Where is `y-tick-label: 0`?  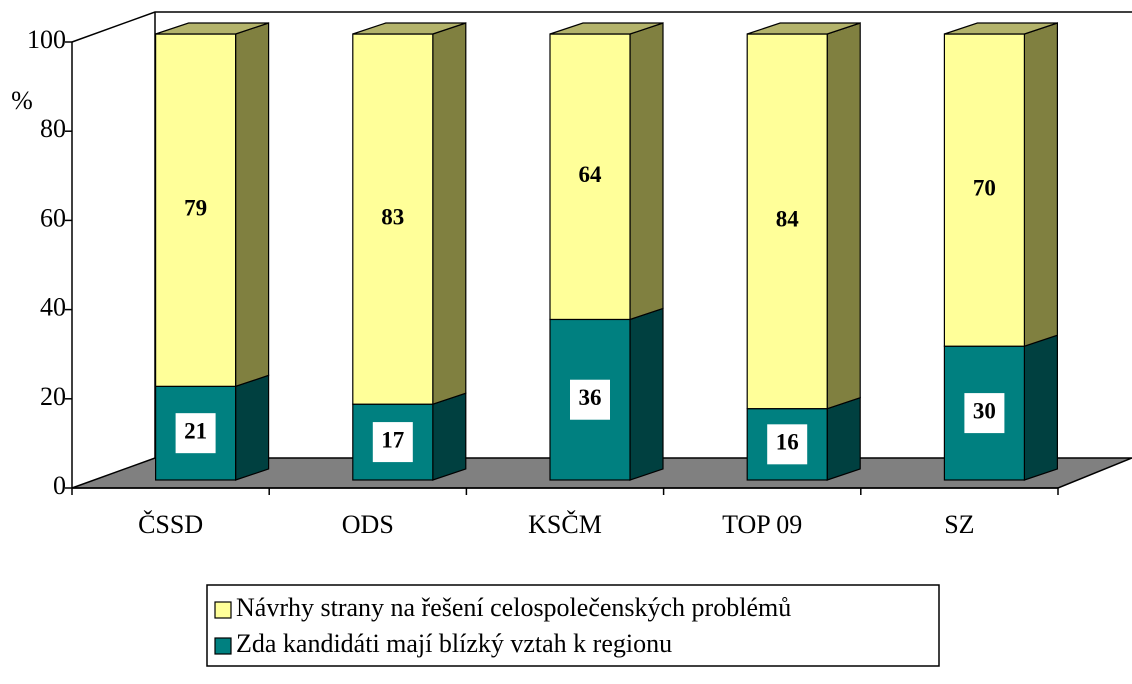
y-tick-label: 0 is located at coordinates (59, 485).